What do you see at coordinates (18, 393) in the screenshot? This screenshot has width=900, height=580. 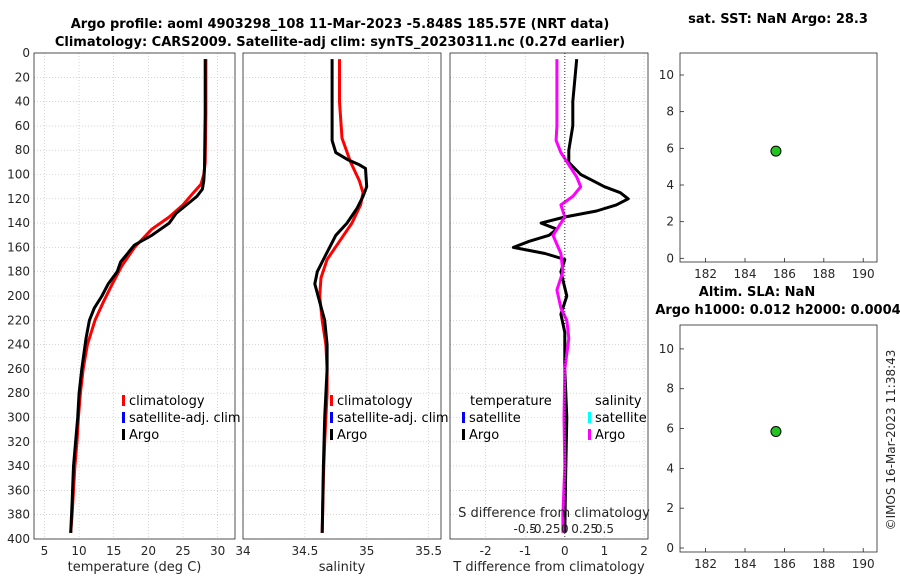 I see `depth-tick-label: 280` at bounding box center [18, 393].